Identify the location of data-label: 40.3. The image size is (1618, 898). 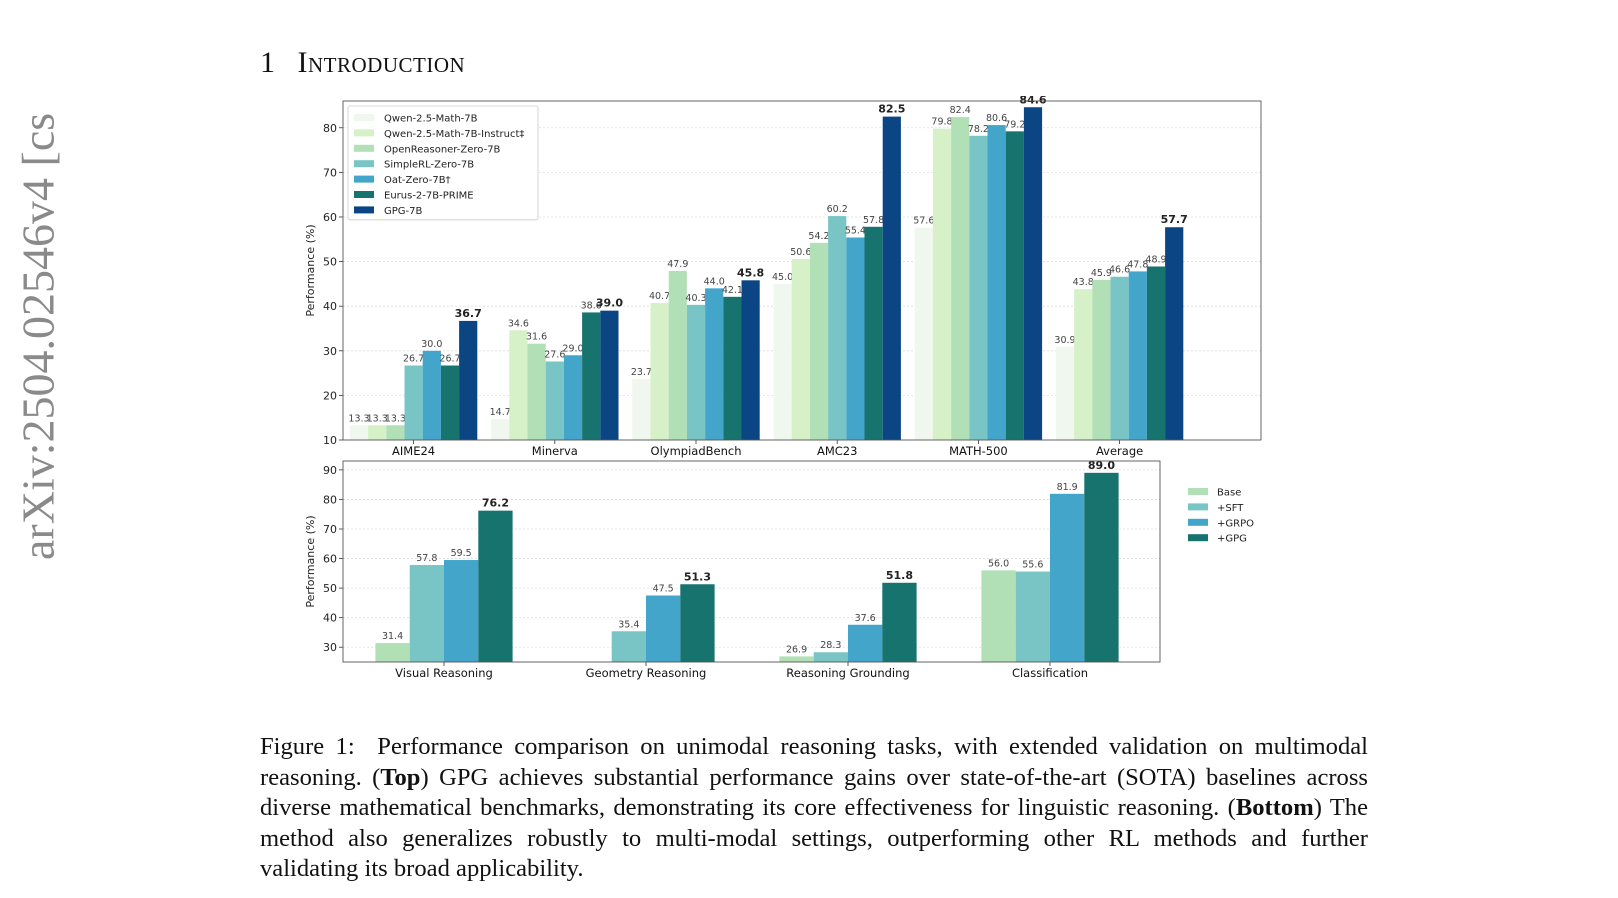
(695, 298).